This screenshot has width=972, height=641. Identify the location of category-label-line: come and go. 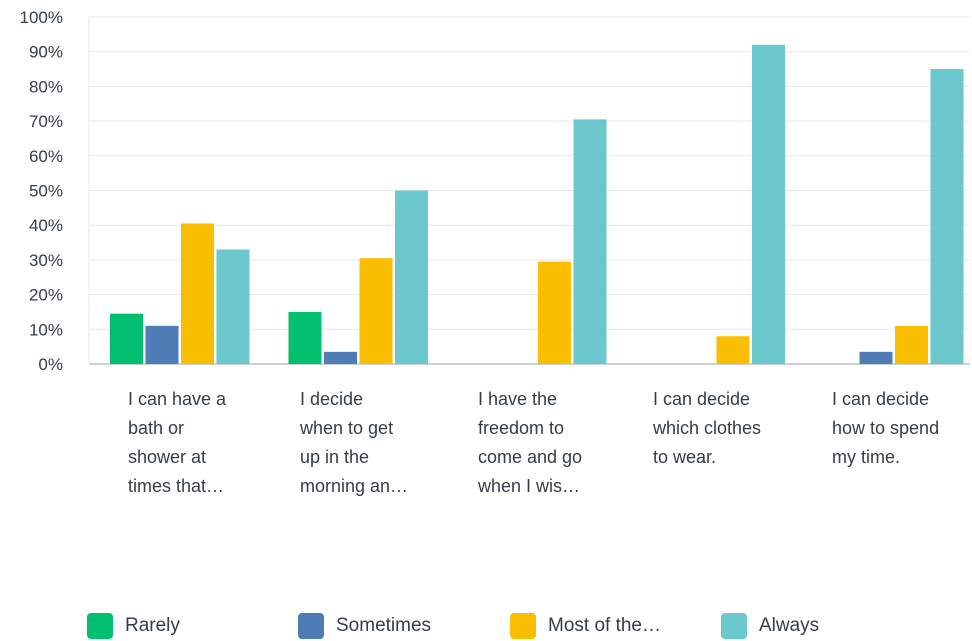
(530, 457).